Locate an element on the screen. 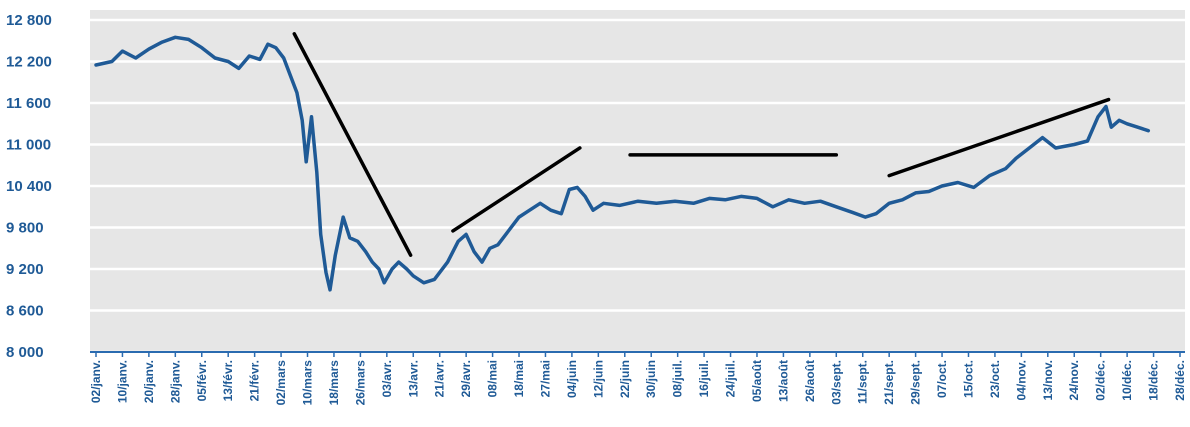 The height and width of the screenshot is (427, 1190). x-tick-label: 29/avr. is located at coordinates (466, 378).